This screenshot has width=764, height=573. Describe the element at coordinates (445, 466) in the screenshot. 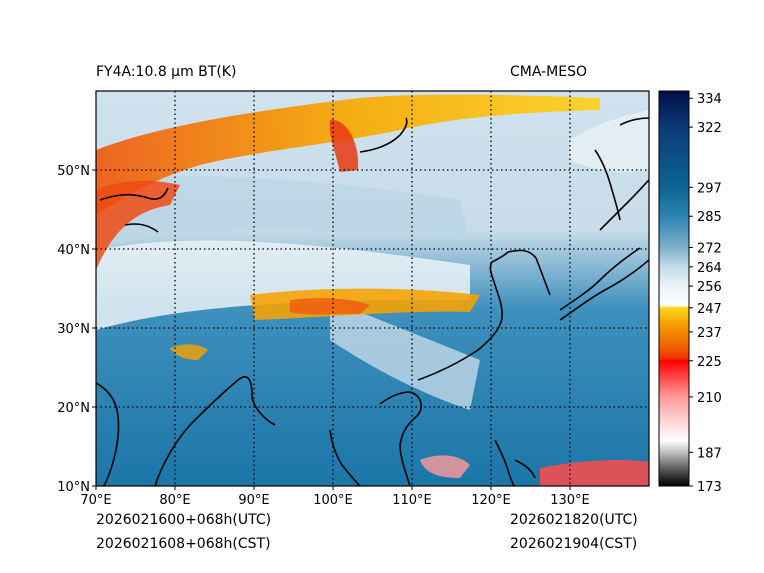

I see `tropical-convection-west` at that location.